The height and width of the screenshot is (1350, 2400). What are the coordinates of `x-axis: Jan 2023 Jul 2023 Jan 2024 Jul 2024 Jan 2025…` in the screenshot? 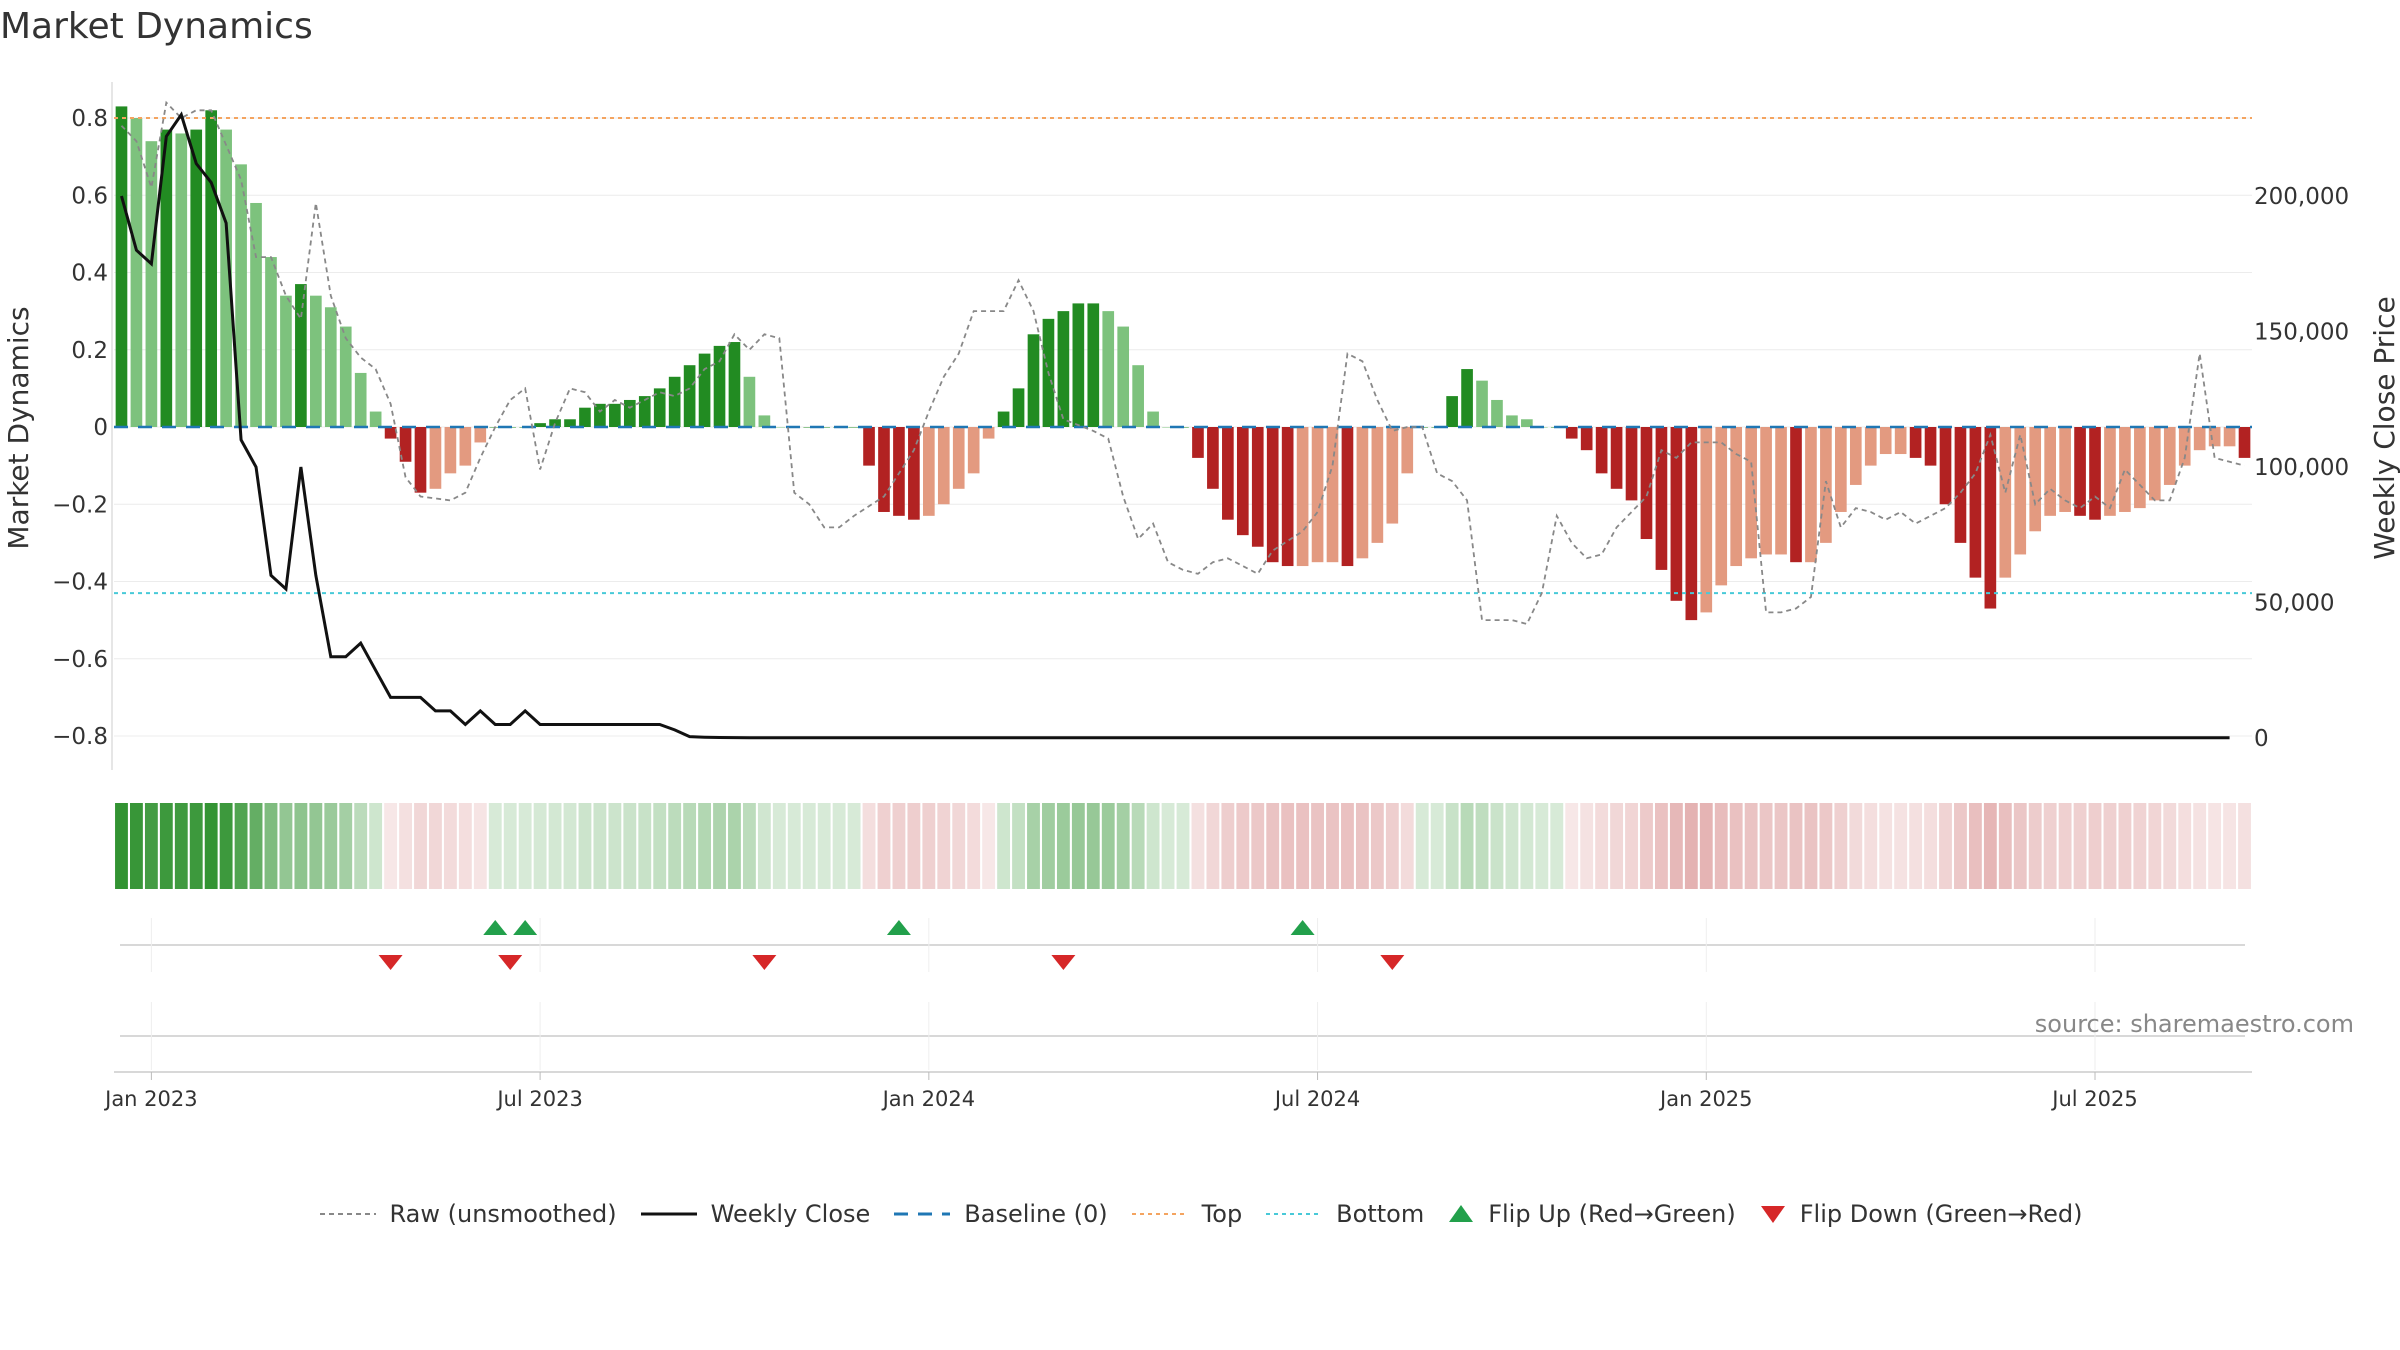 It's located at (1120, 1091).